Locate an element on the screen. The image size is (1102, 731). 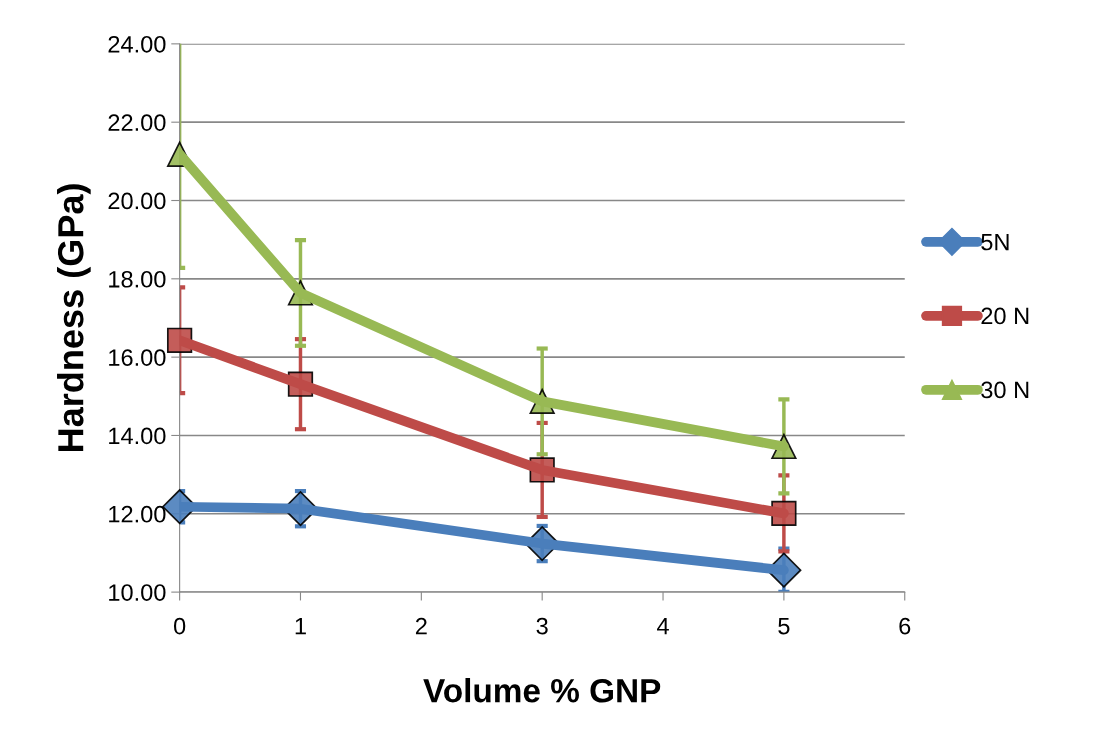
x-tick-label: 3 is located at coordinates (542, 626).